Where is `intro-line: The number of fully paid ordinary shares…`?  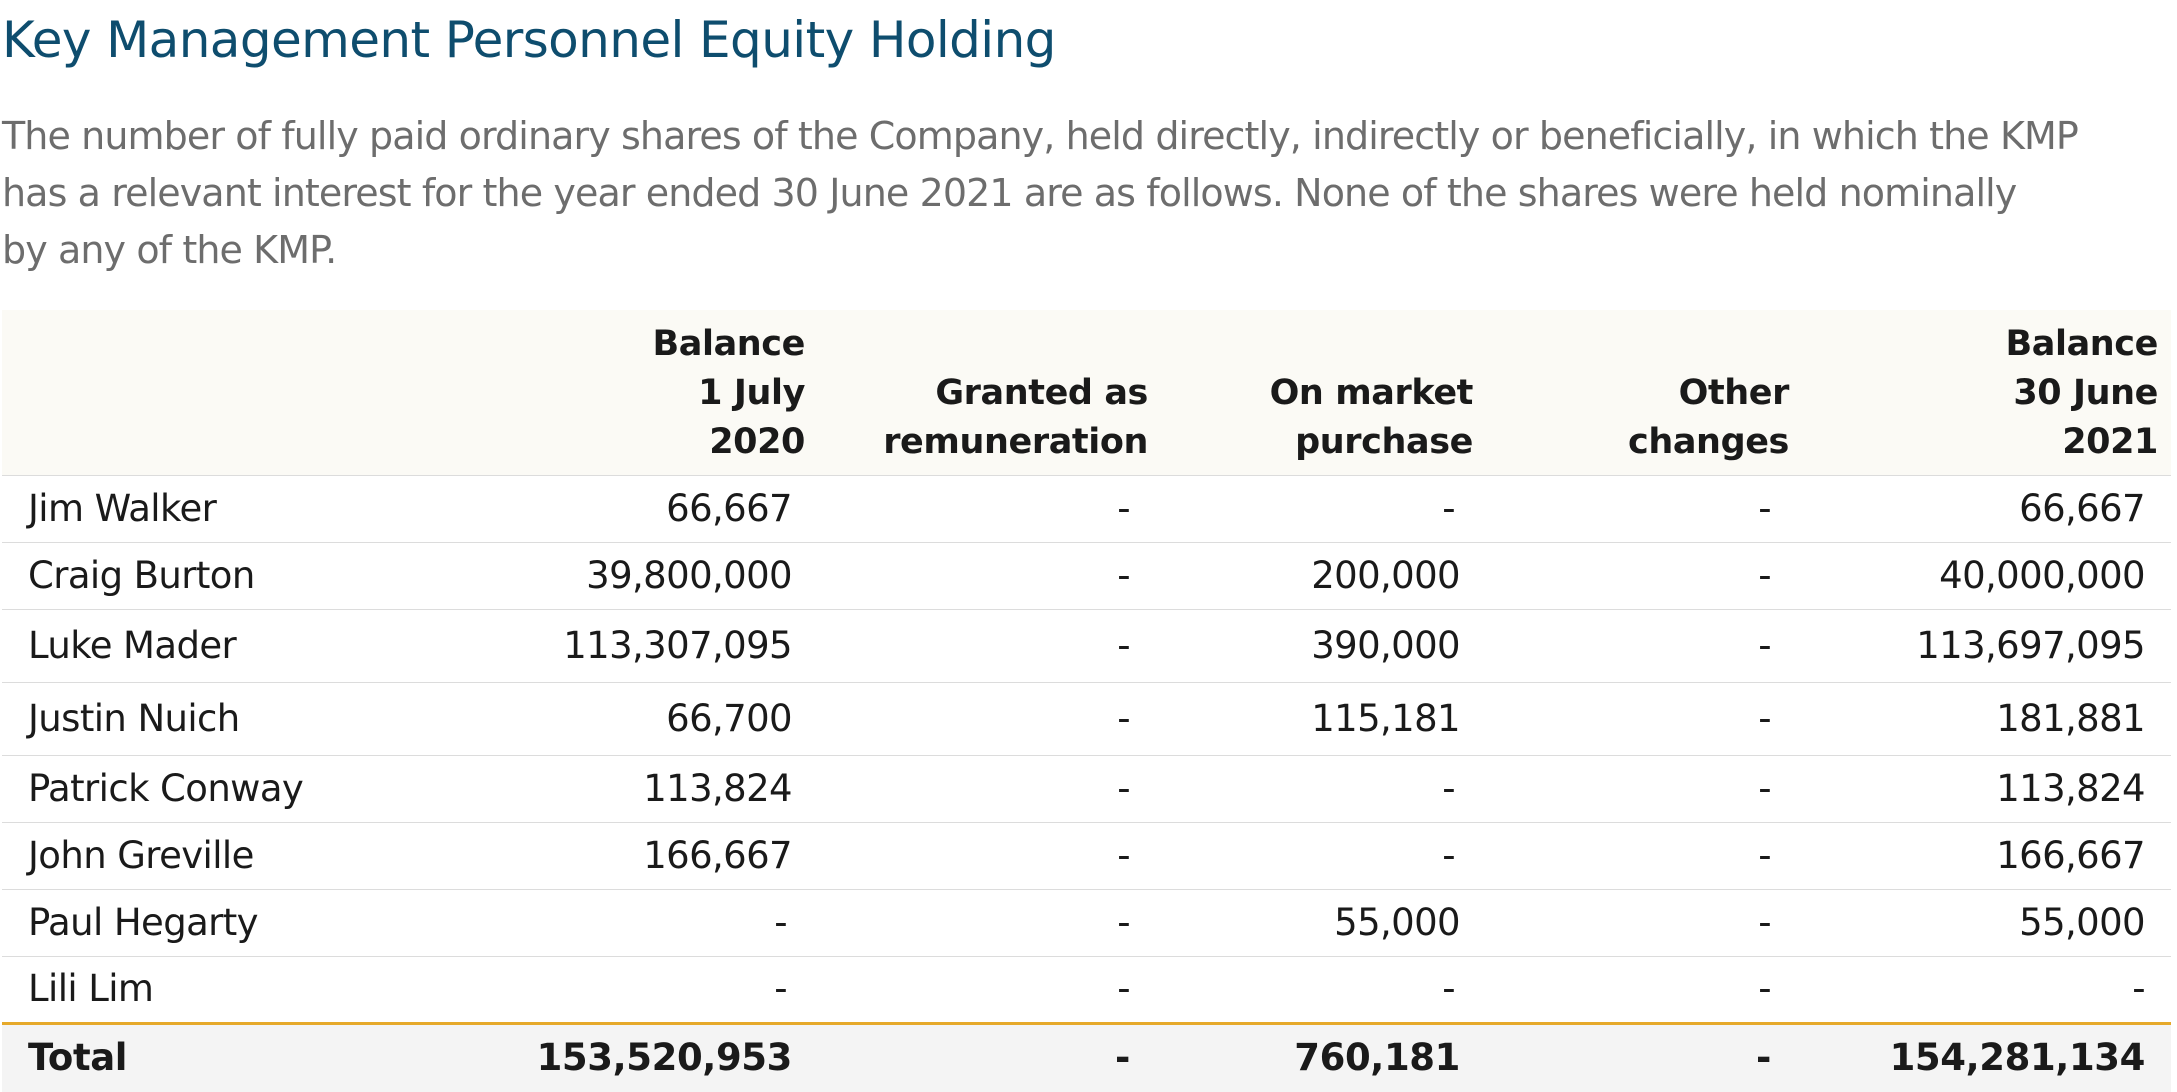
intro-line: The number of fully paid ordinary shares… is located at coordinates (1040, 136).